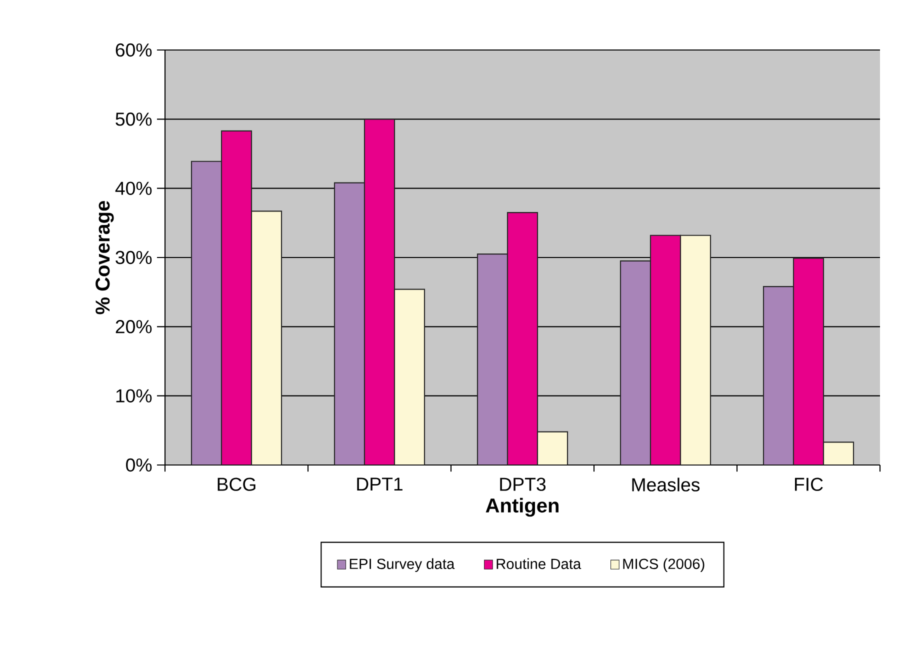  Describe the element at coordinates (523, 484) in the screenshot. I see `x-tick-label: DPT3` at that location.